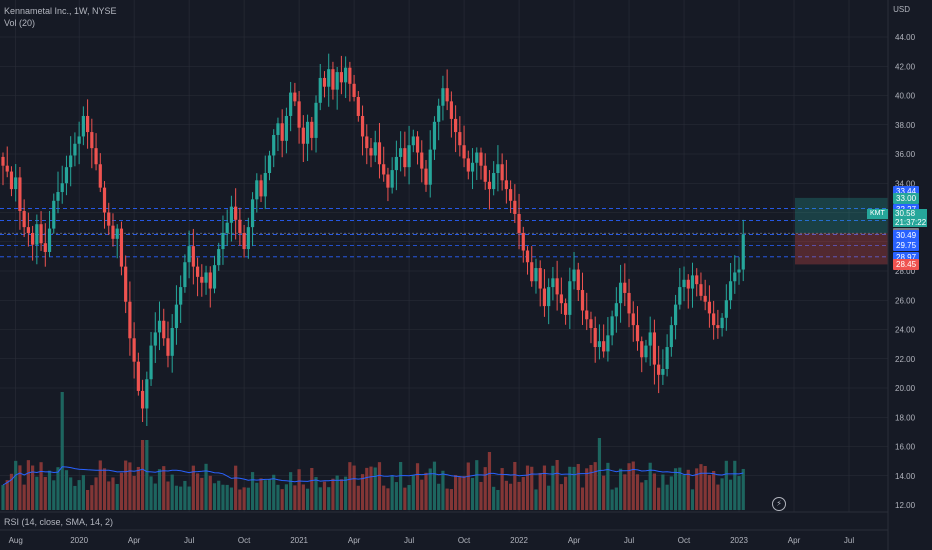  Describe the element at coordinates (877, 214) in the screenshot. I see `ticker-badge: KMT` at that location.